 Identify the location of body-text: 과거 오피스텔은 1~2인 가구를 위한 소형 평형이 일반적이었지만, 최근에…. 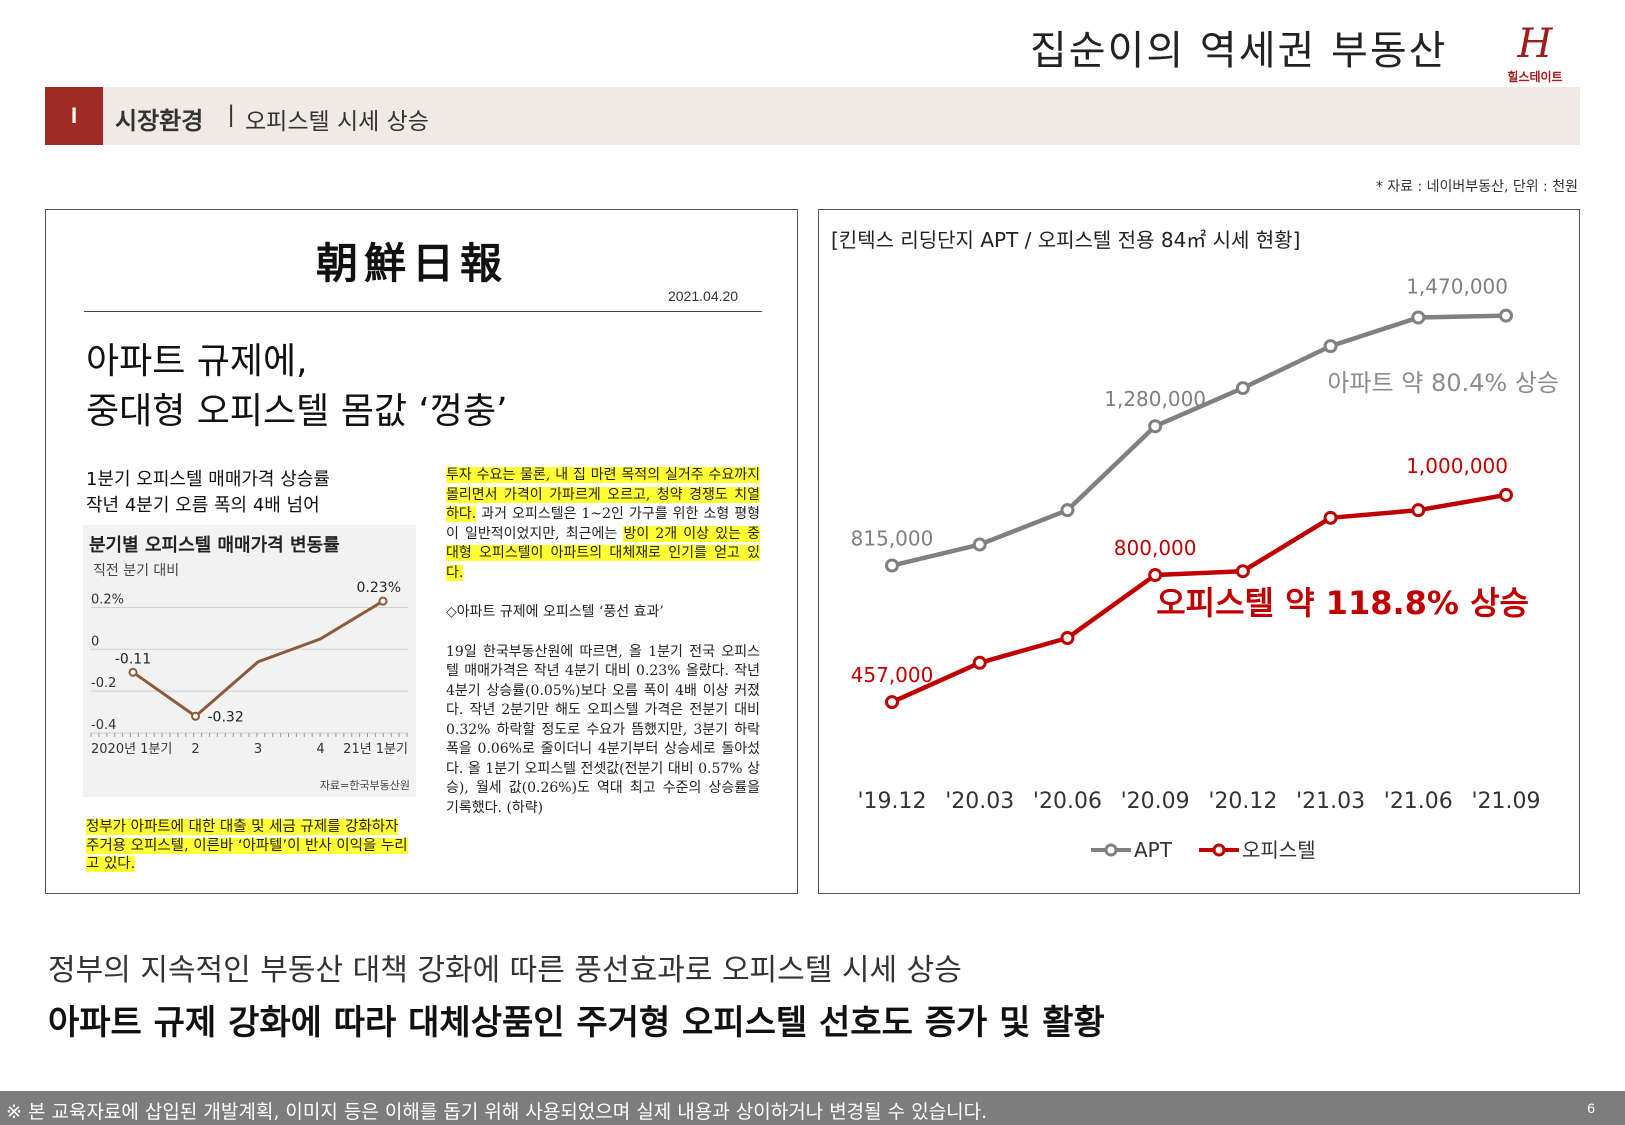
(603, 524).